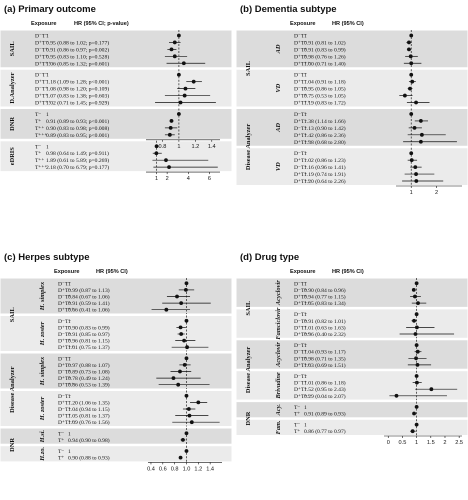  What do you see at coordinates (89, 409) in the screenshot?
I see `hr-text: 1.04 (0.94 to 1.15)` at bounding box center [89, 409].